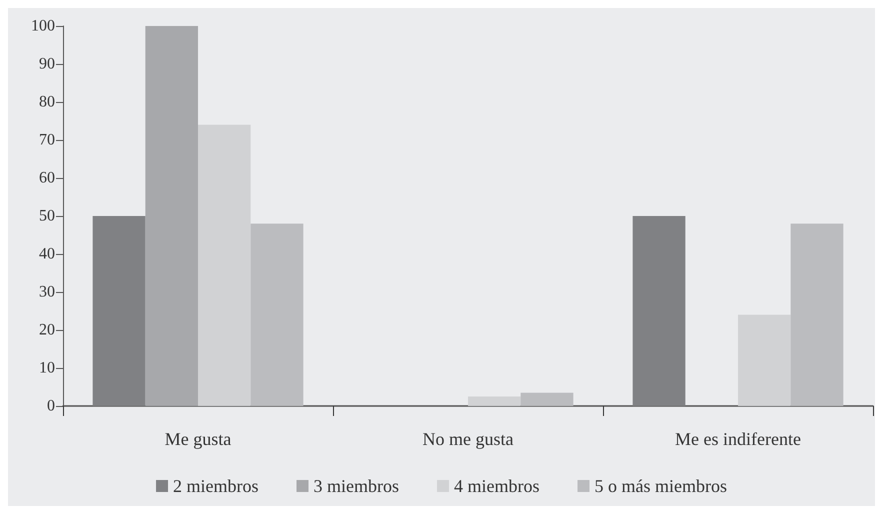 Image resolution: width=883 pixels, height=514 pixels. What do you see at coordinates (660, 486) in the screenshot?
I see `legend-label: 5 o más miembros` at bounding box center [660, 486].